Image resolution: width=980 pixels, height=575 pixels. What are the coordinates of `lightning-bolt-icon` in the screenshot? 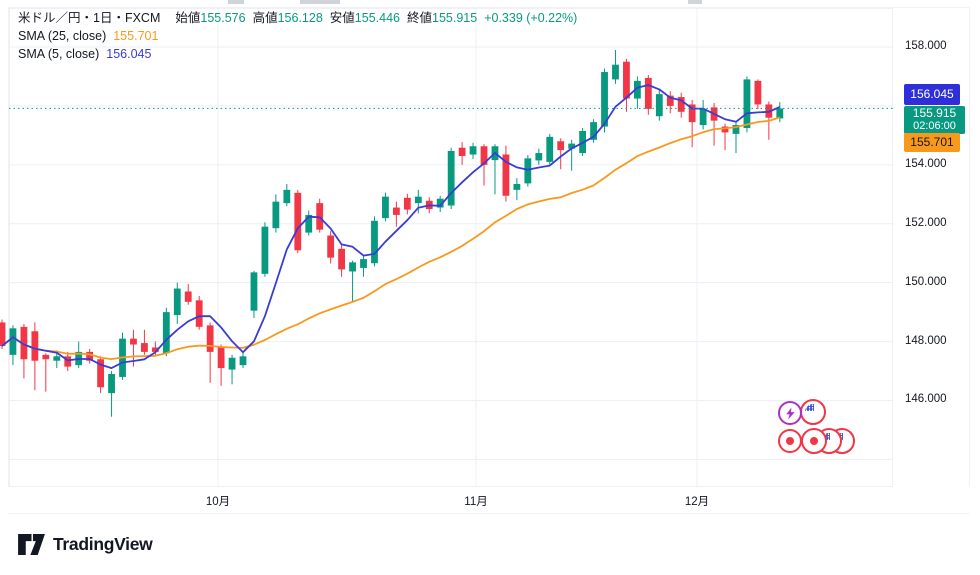 It's located at (790, 413).